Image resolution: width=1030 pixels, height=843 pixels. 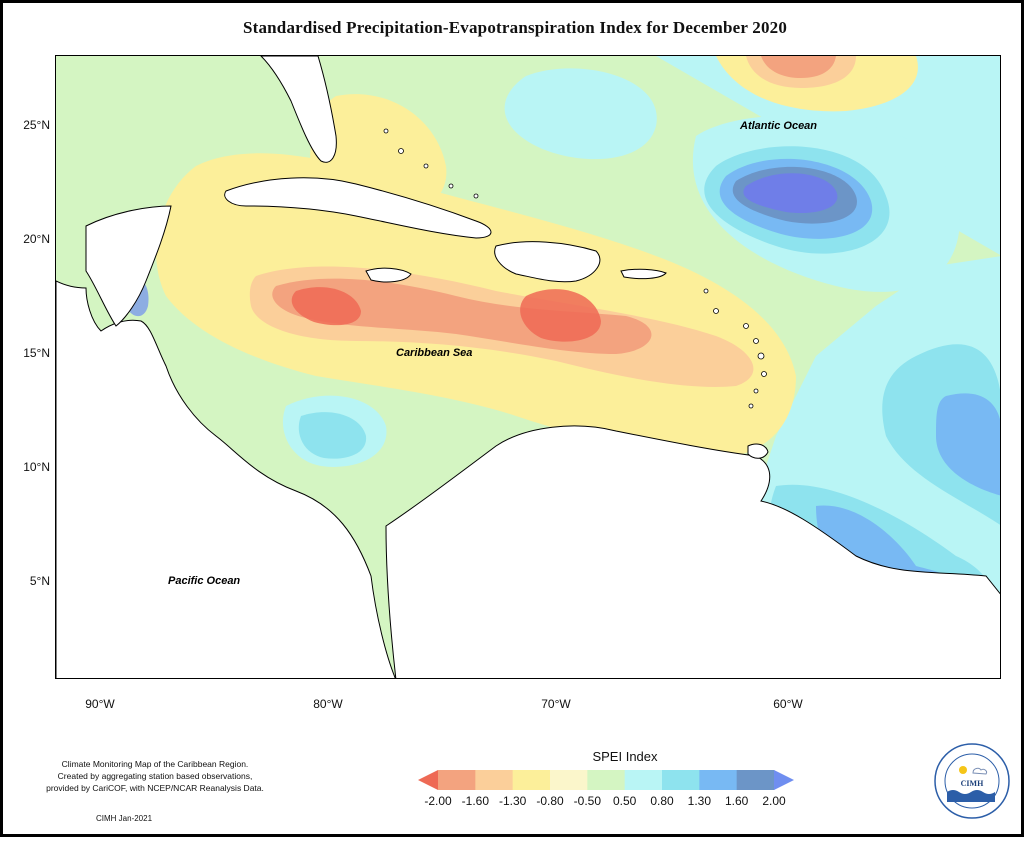 I want to click on yucatan, so click(x=128, y=266).